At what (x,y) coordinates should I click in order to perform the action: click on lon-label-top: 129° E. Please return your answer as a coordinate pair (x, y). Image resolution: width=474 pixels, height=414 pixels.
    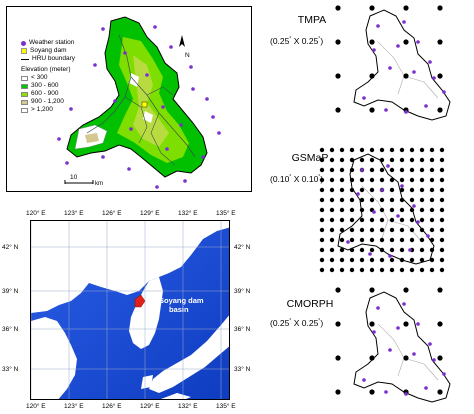
    Looking at the image, I should click on (150, 213).